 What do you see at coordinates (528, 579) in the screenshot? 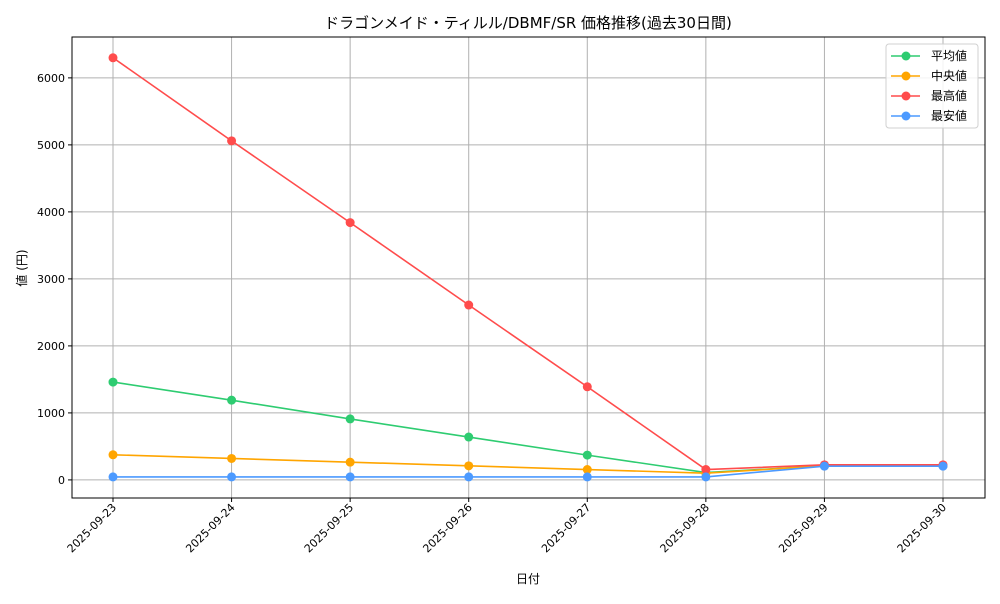
I see `x-axis-label: 日付` at bounding box center [528, 579].